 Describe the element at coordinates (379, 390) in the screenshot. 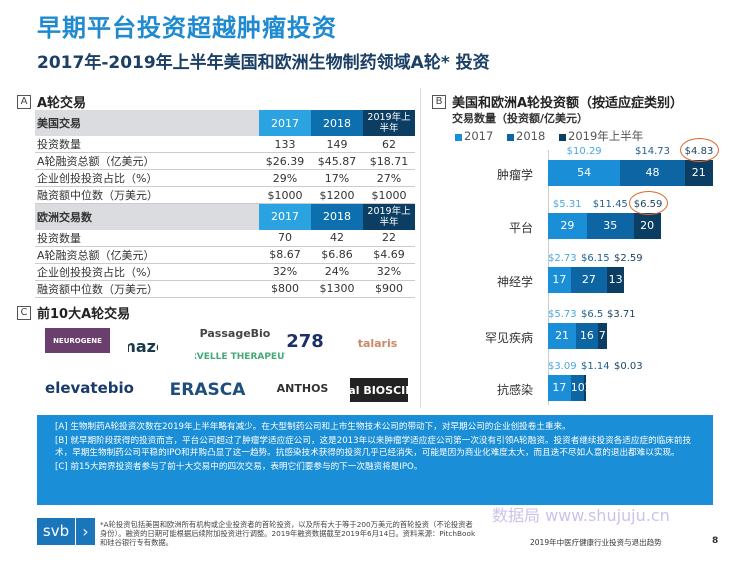

I see `company-logo: Arsenal BIOSCIENCES` at that location.